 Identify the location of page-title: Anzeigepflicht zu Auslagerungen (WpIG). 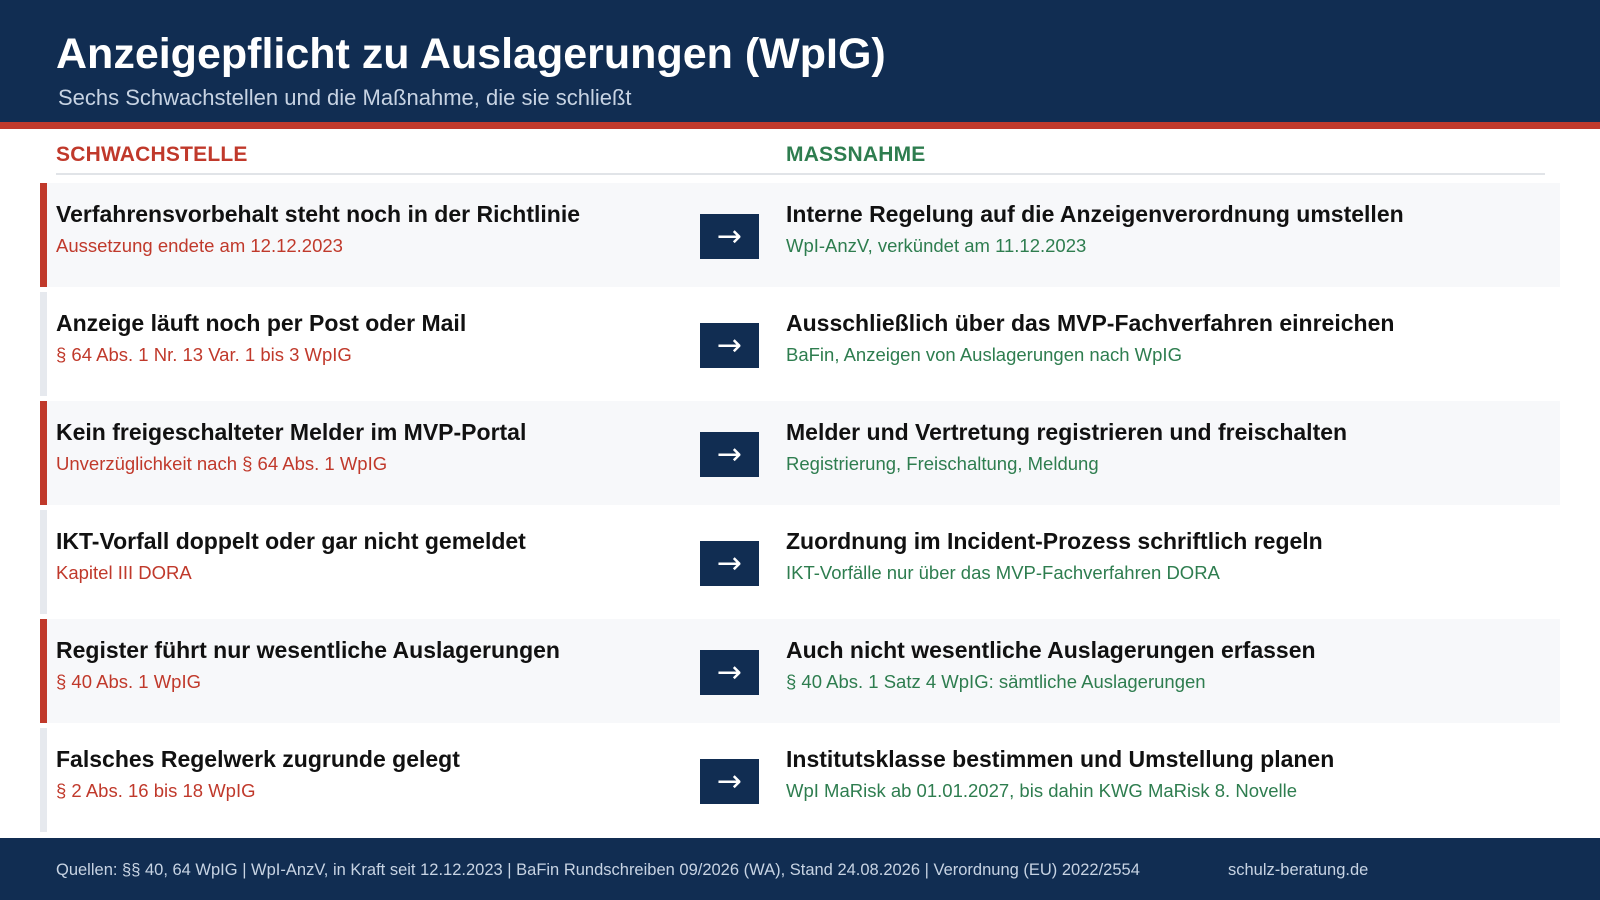
(471, 54).